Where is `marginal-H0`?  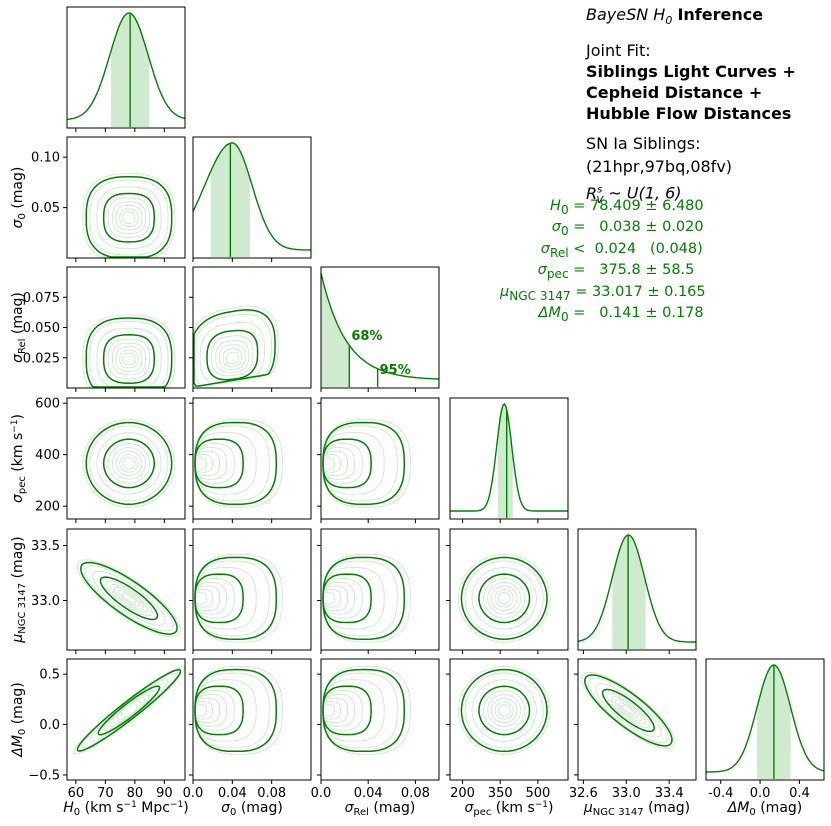
marginal-H0 is located at coordinates (126, 67).